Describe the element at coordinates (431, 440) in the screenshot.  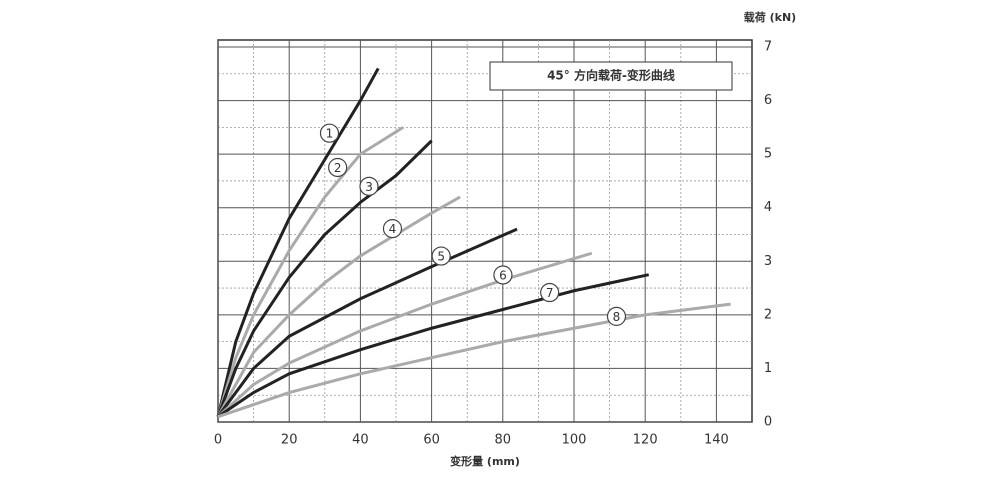
I see `x-tick-label: 60` at that location.